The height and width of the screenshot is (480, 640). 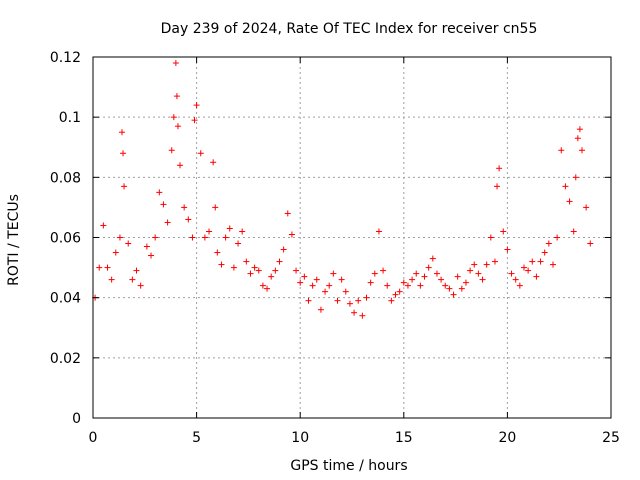 What do you see at coordinates (65, 359) in the screenshot?
I see `y-tick-label: 0.02` at bounding box center [65, 359].